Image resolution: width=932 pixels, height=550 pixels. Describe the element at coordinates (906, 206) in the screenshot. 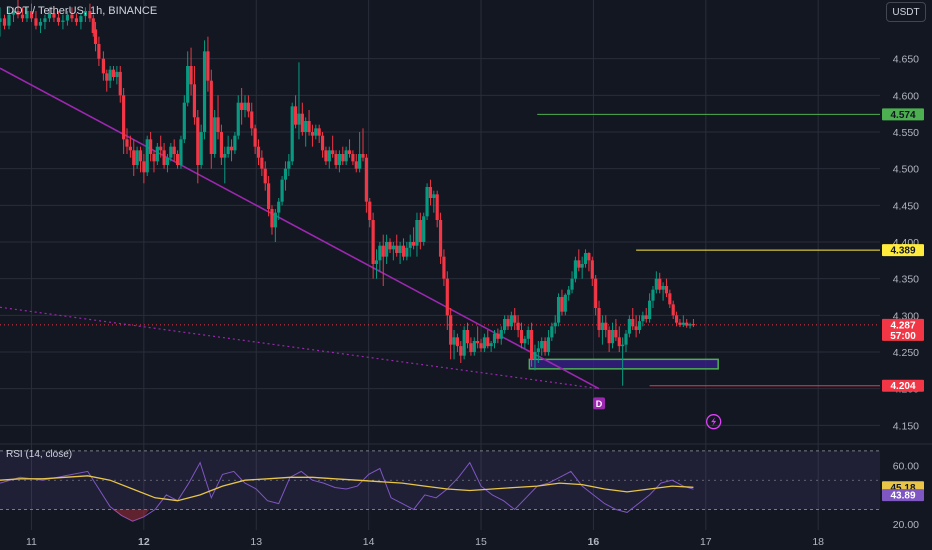

I see `price-tick-label: 4.450` at that location.